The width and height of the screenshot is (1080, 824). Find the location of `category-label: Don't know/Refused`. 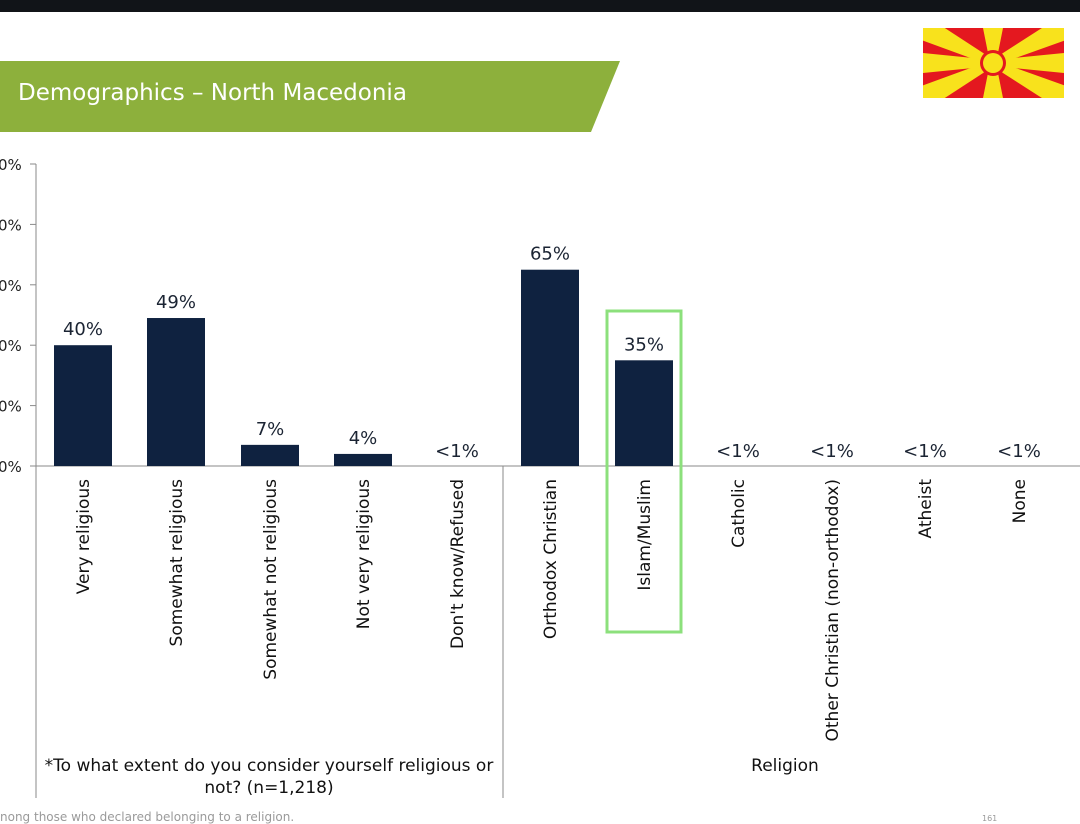

category-label: Don't know/Refused is located at coordinates (458, 564).